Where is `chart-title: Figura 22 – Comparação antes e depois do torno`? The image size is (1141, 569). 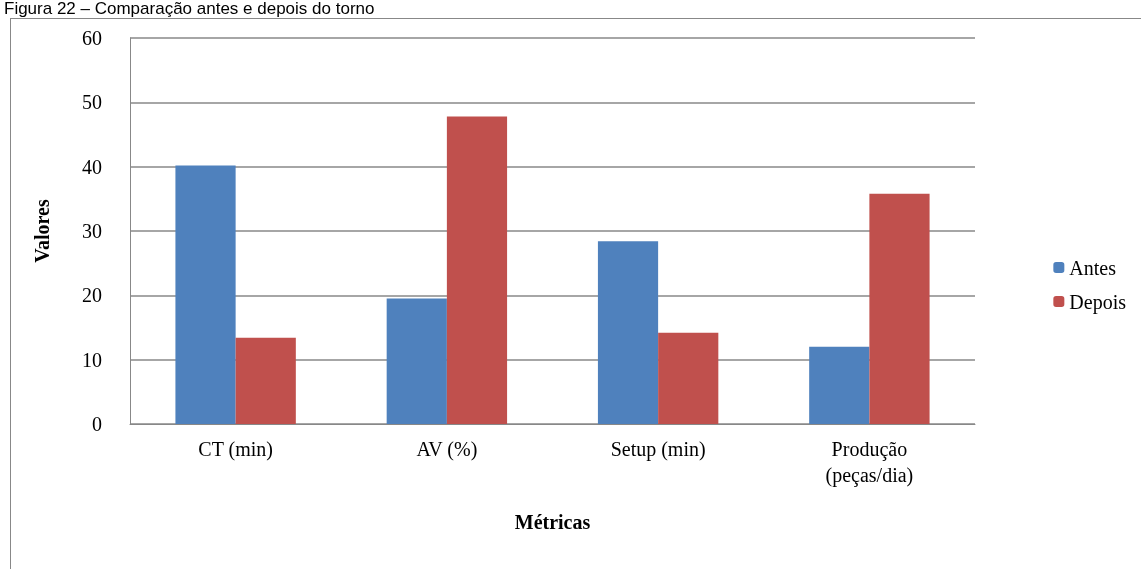 chart-title: Figura 22 – Comparação antes e depois do torno is located at coordinates (189, 9).